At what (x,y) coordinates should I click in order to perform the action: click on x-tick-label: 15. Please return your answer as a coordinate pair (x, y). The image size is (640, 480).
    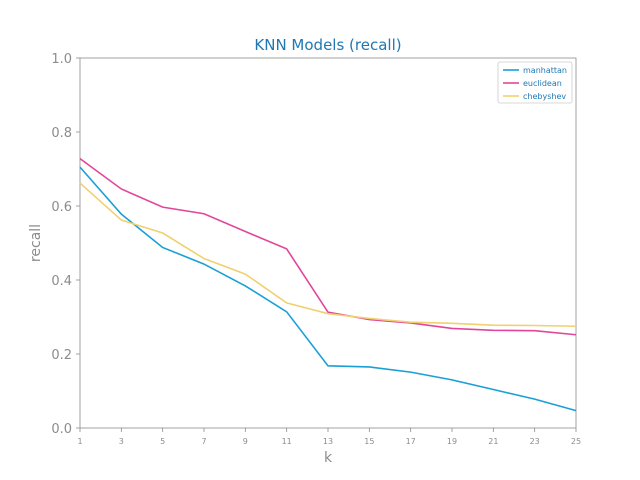
    Looking at the image, I should click on (369, 441).